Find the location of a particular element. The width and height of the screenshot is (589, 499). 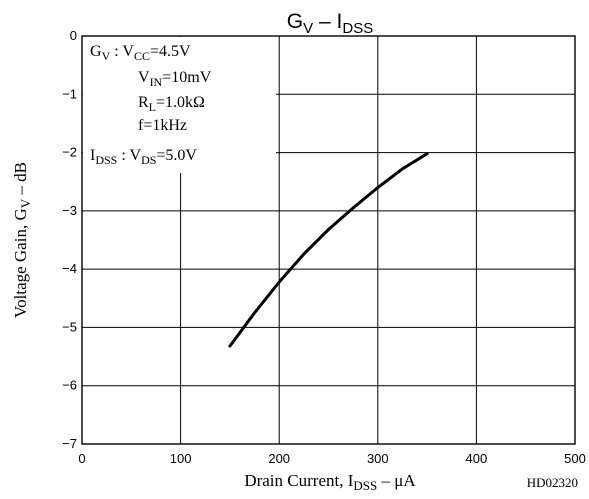

x-tick-labels: 0 100 200 300 400 500 is located at coordinates (331, 458).